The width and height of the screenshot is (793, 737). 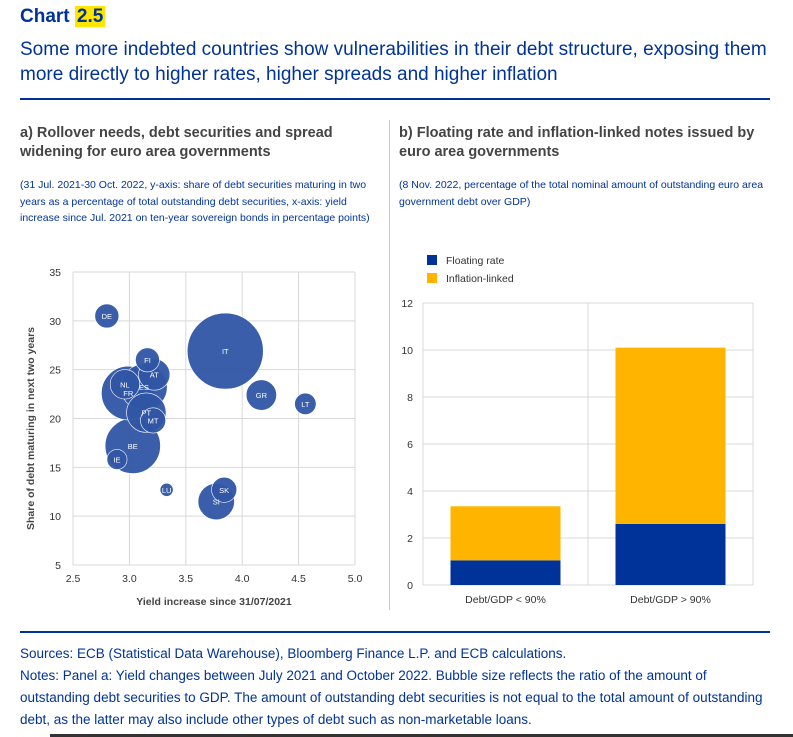 What do you see at coordinates (55, 468) in the screenshot?
I see `y-tick-label: 15` at bounding box center [55, 468].